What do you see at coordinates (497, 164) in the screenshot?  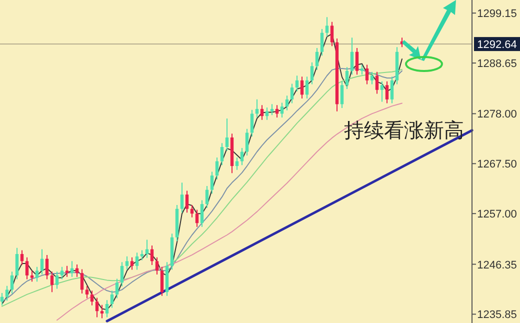 I see `y-tick-label: 1267.50` at bounding box center [497, 164].